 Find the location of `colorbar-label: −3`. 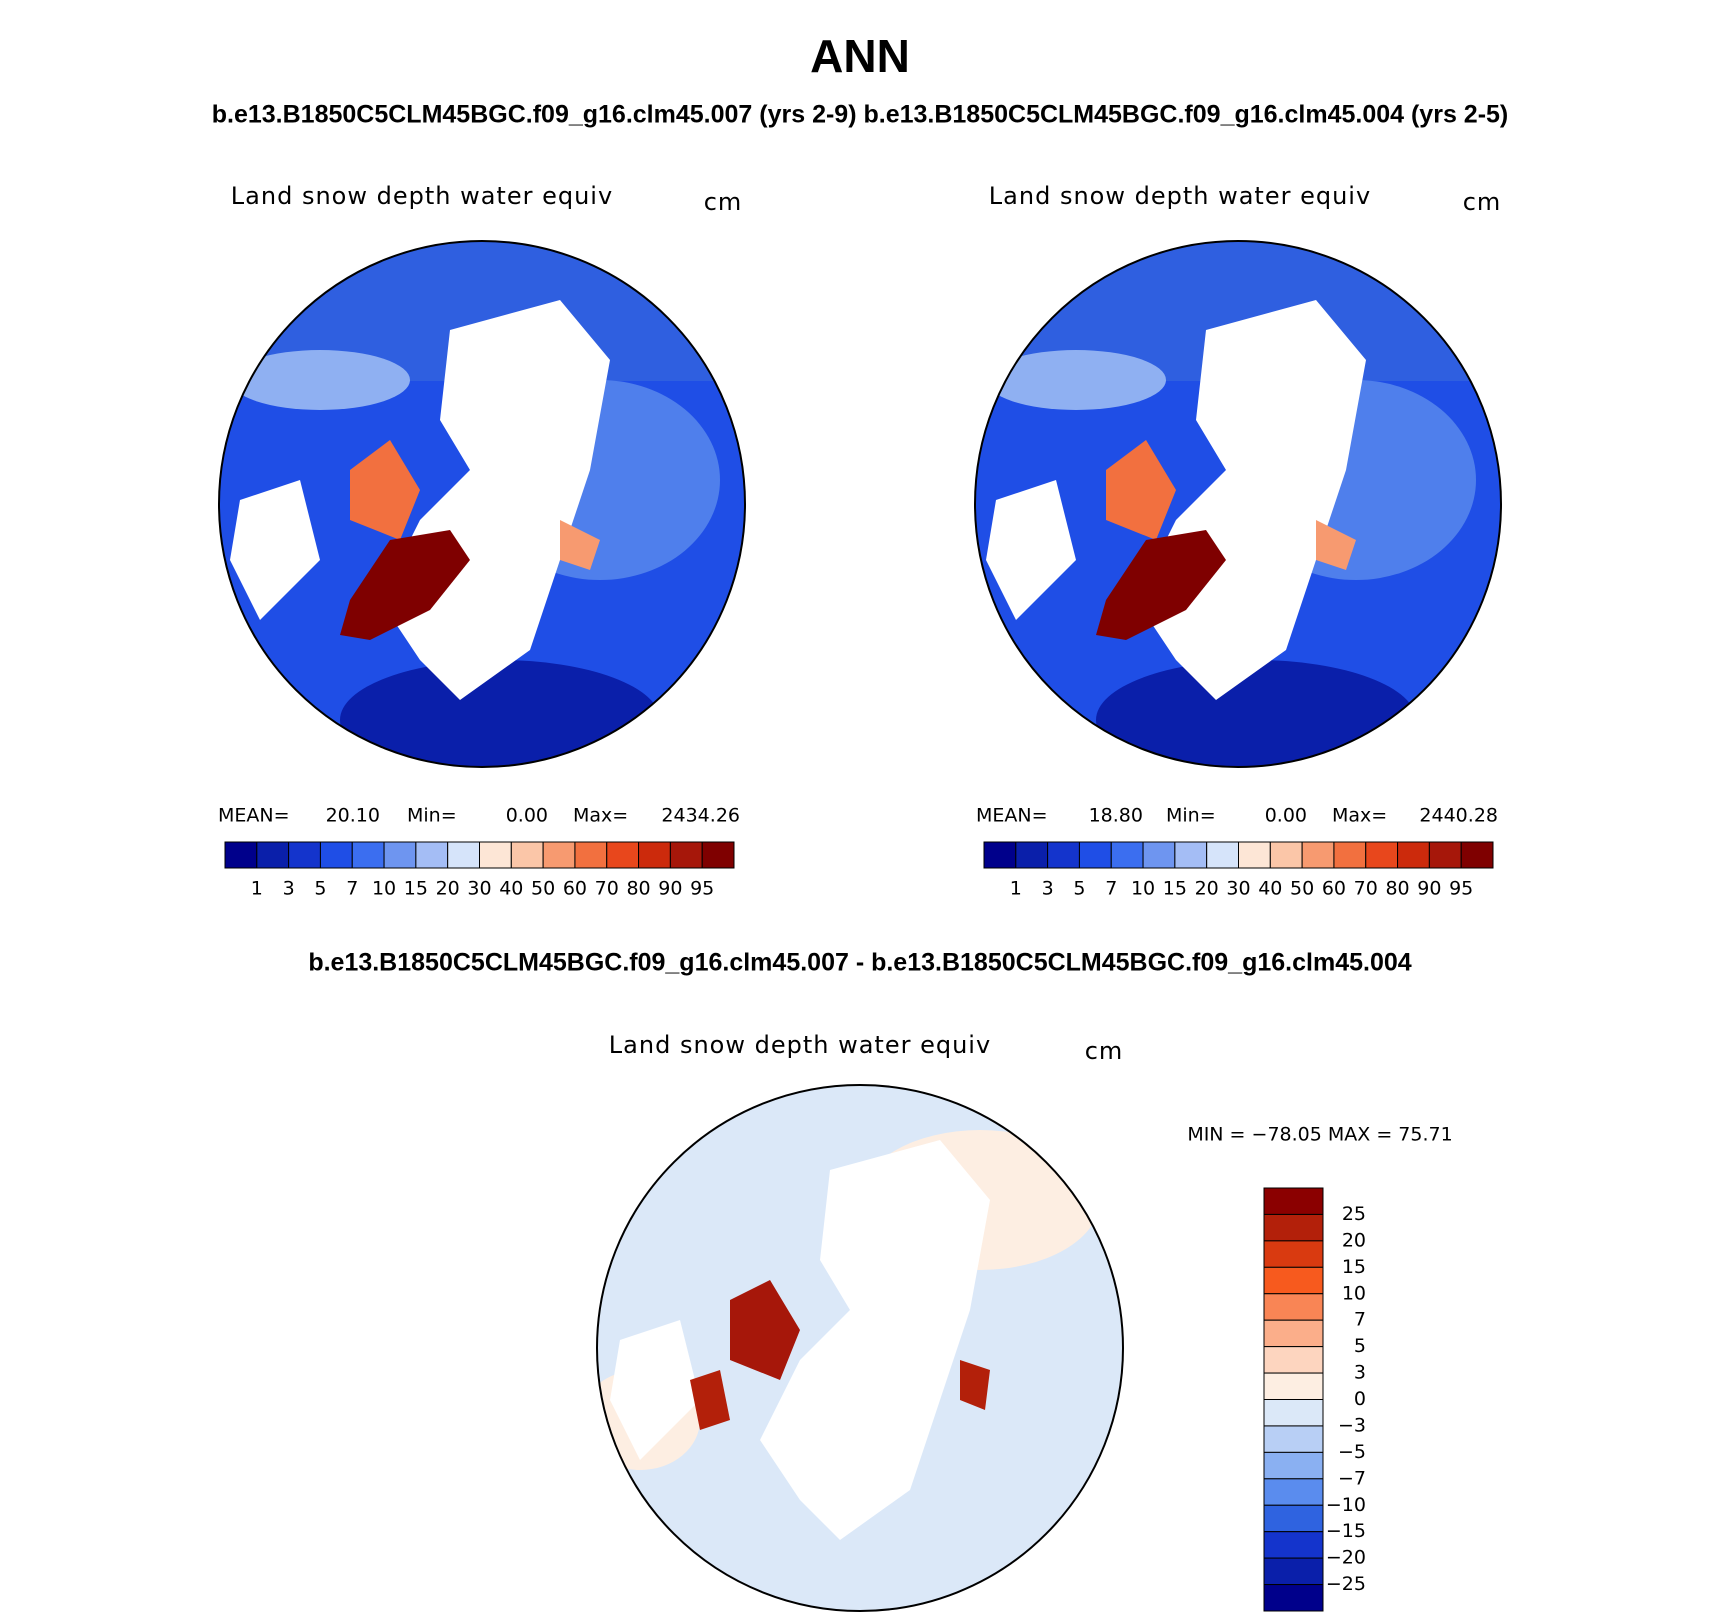

colorbar-label: −3 is located at coordinates (1352, 1425).